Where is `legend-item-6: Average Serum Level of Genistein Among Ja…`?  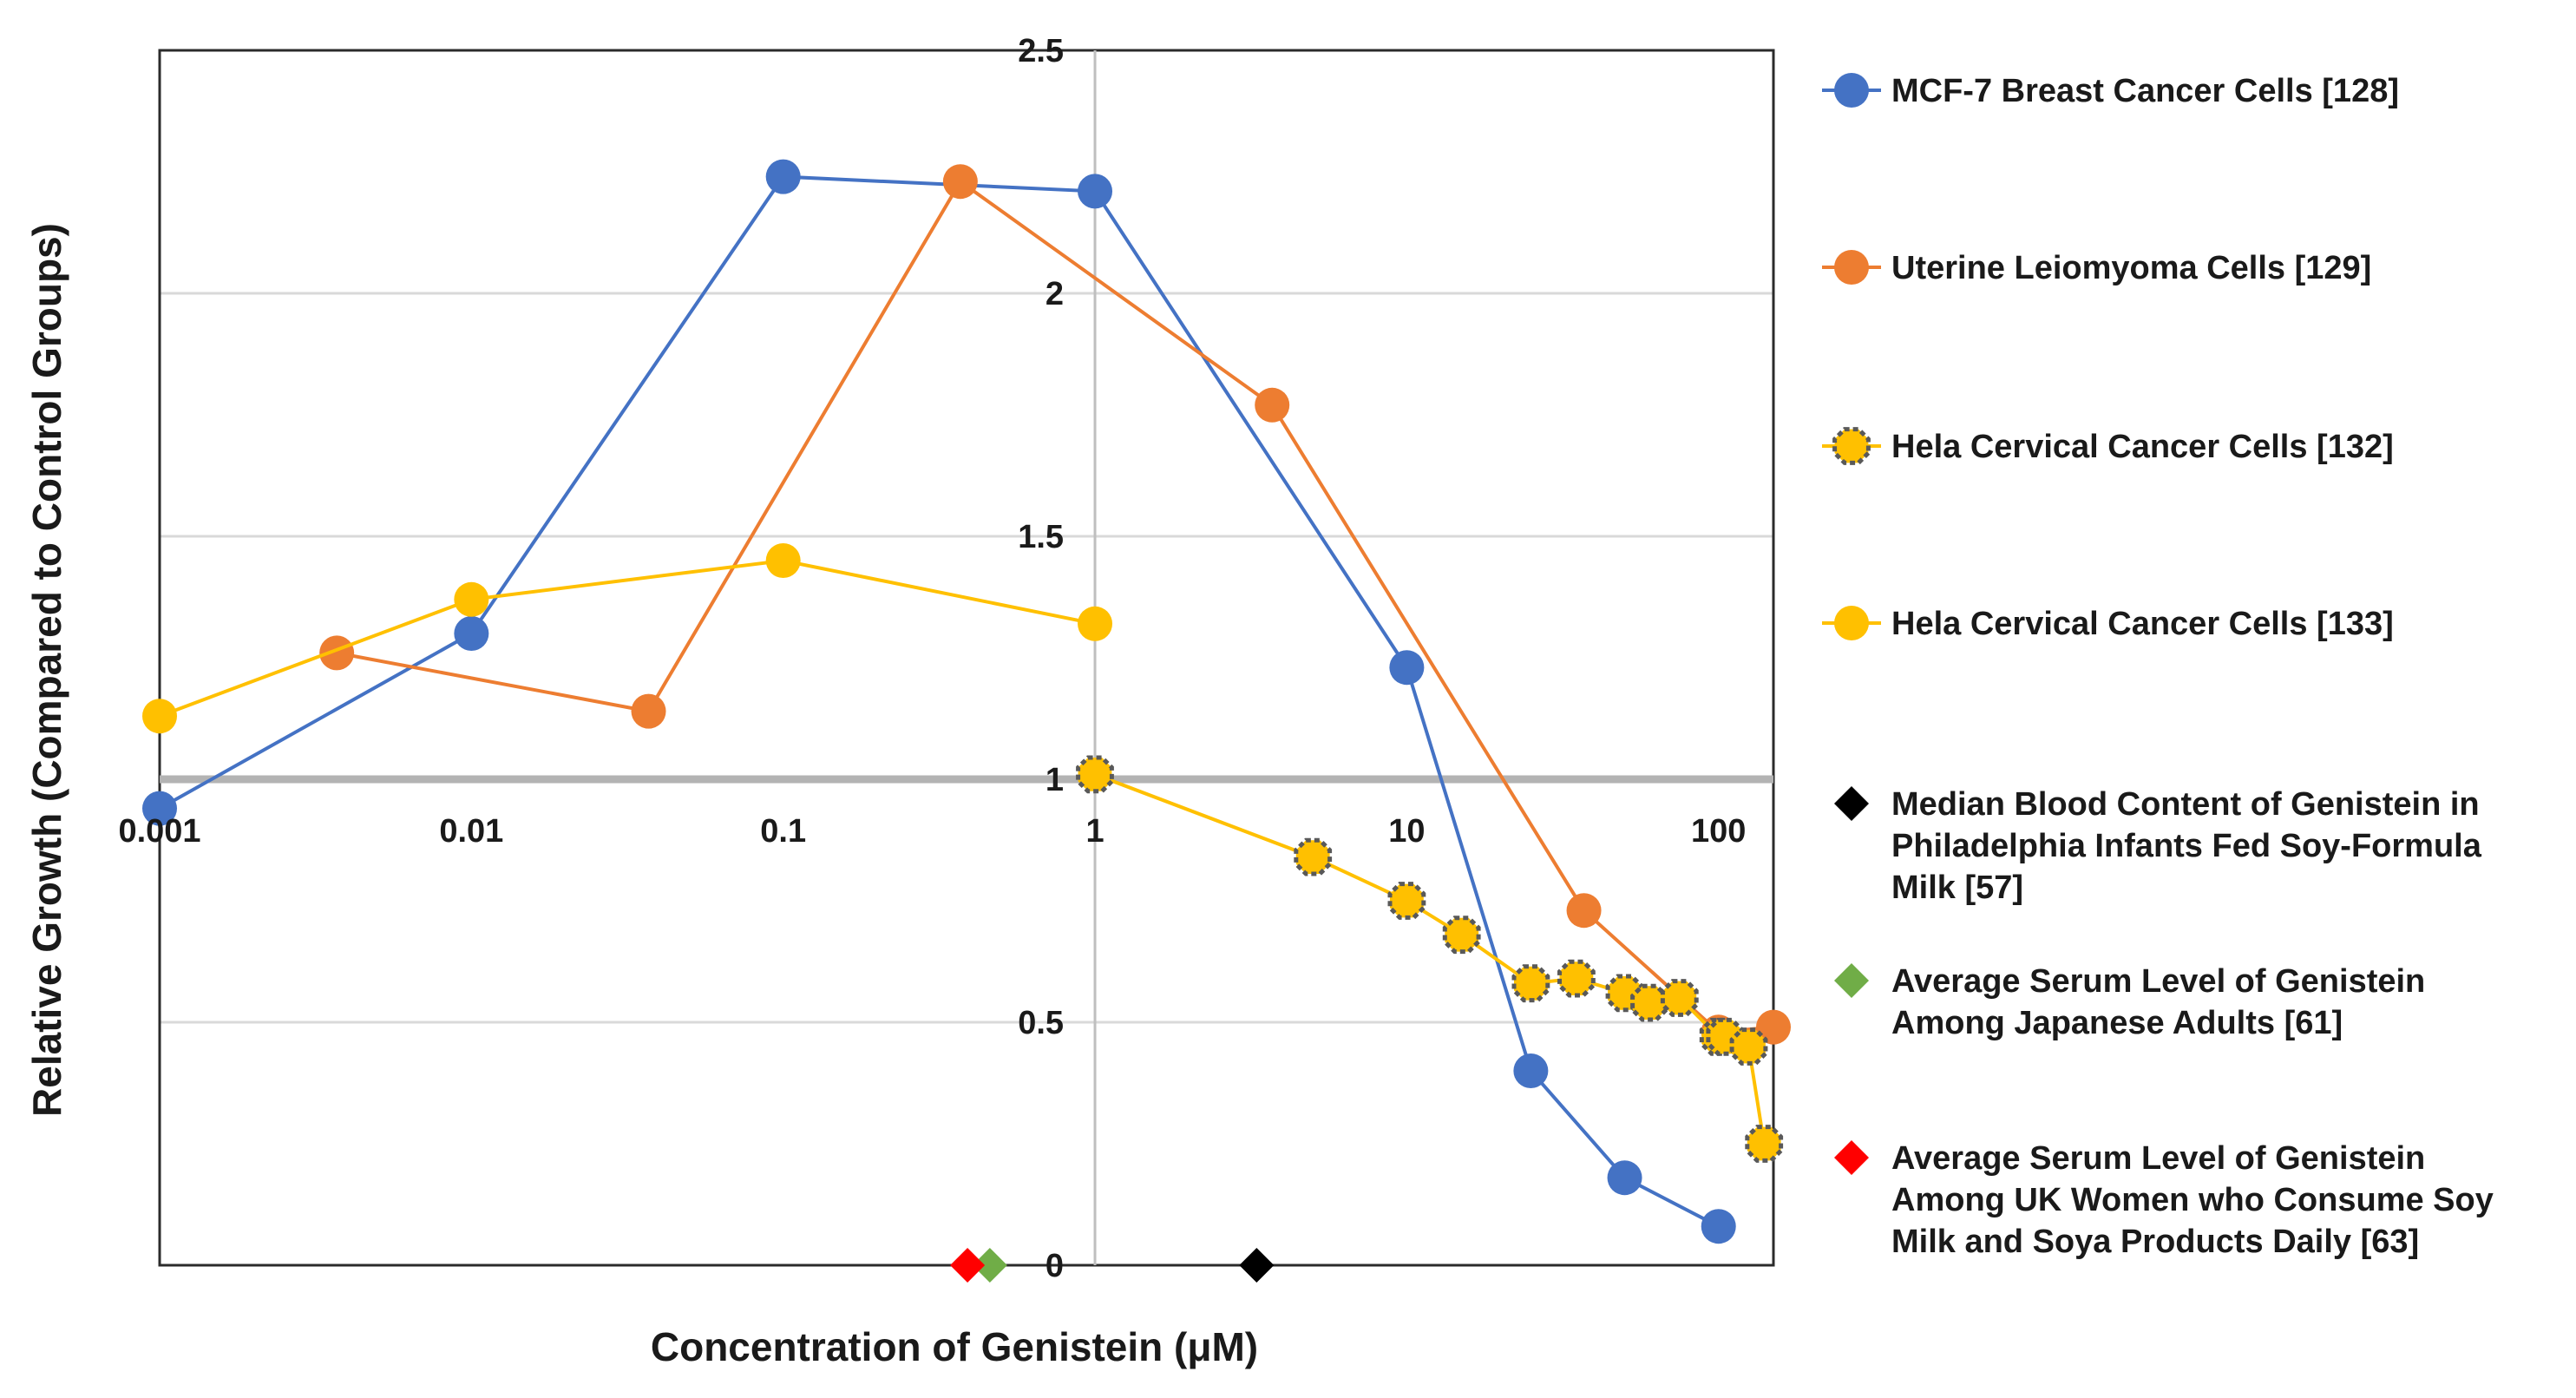 legend-item-6: Average Serum Level of Genistein Among Ja… is located at coordinates (2129, 1002).